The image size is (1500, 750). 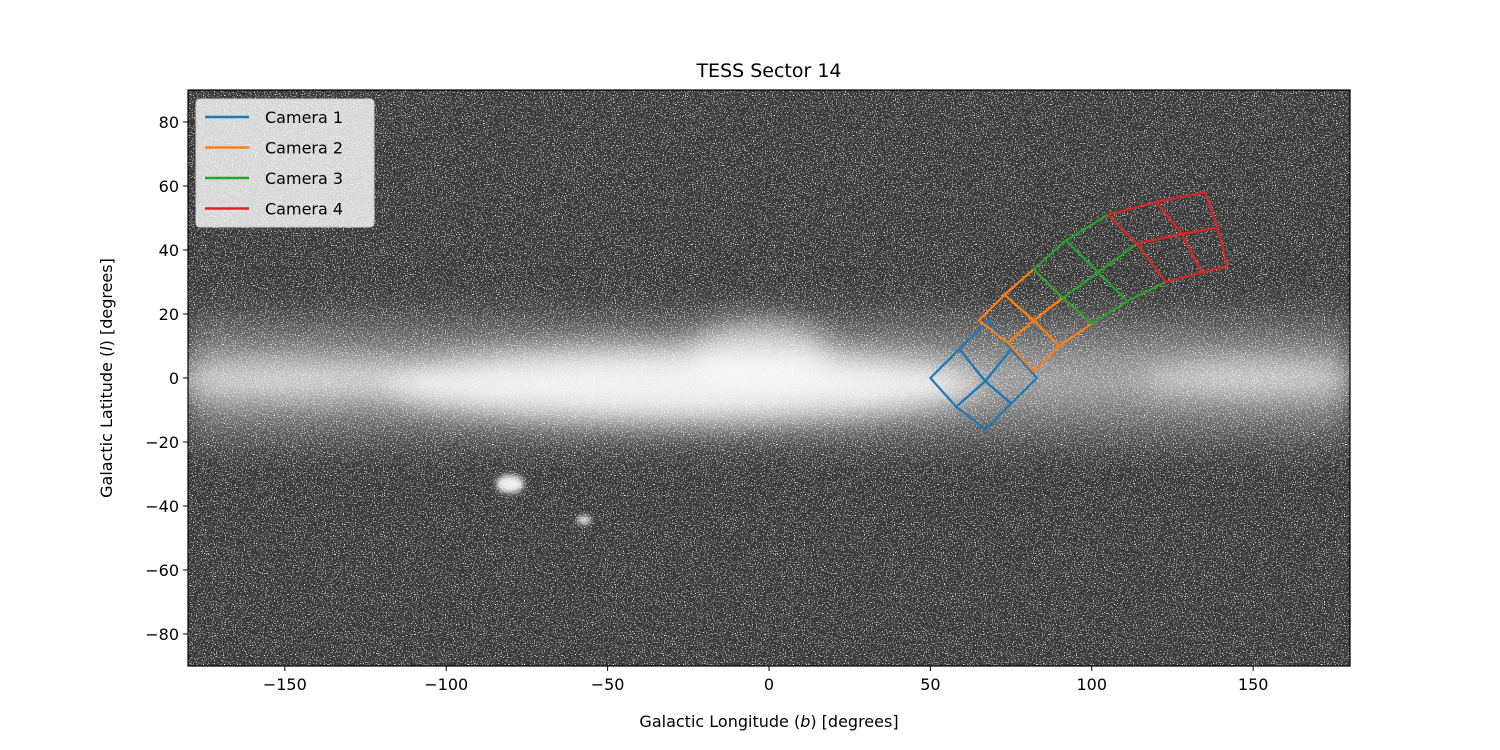 I want to click on x-tick-label: 100, so click(x=1092, y=684).